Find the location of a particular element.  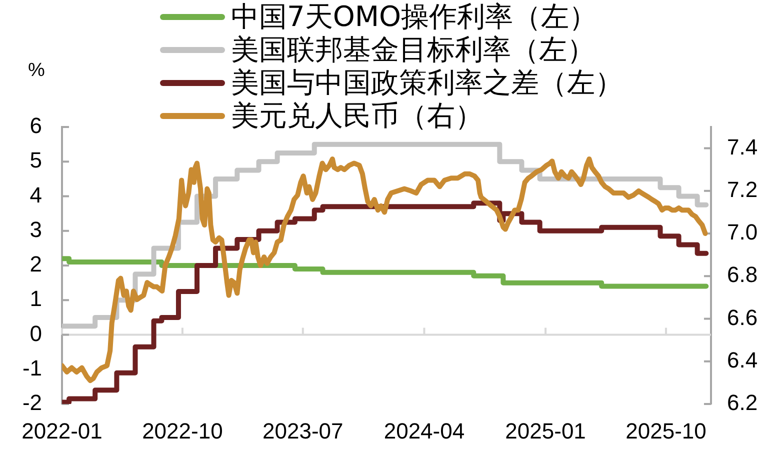

y-tick-label: 3 is located at coordinates (36, 229).